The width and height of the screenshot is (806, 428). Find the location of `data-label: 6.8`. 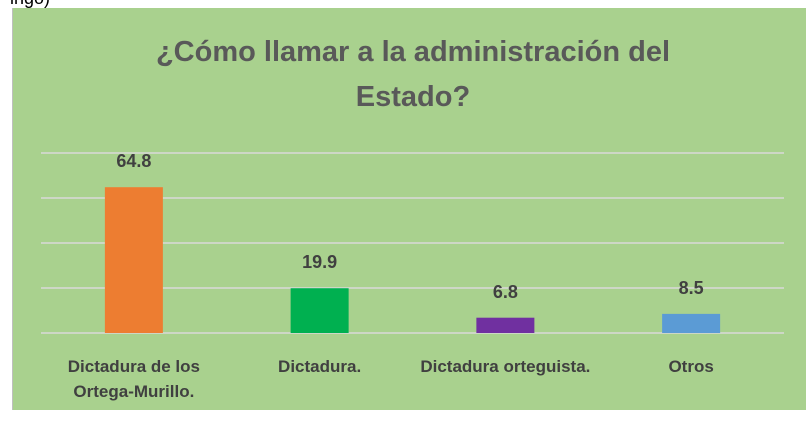

data-label: 6.8 is located at coordinates (505, 291).